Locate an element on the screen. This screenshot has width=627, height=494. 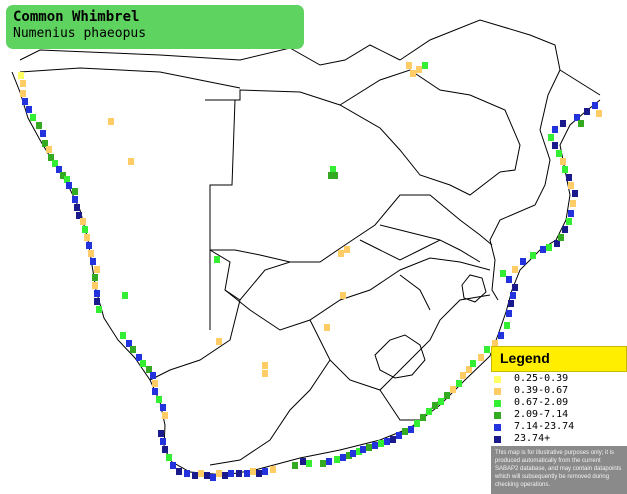
border-zimbabwe is located at coordinates (430, 121).